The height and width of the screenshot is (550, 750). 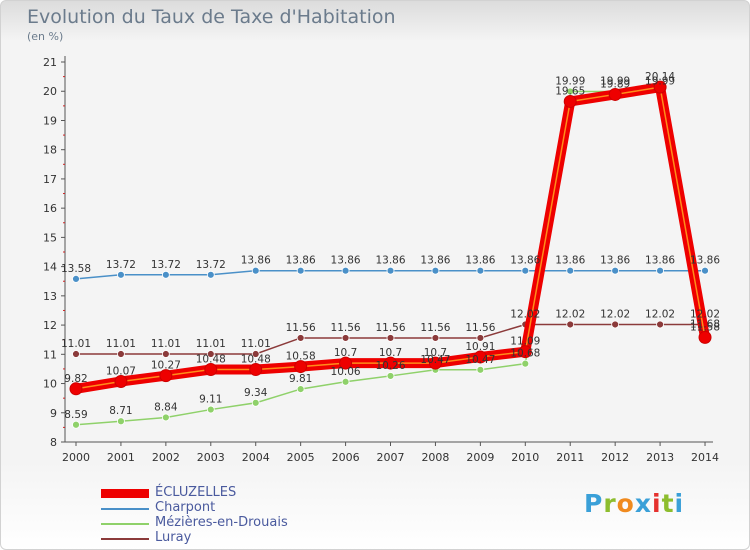 I want to click on x-tick-label: 2008, so click(x=435, y=457).